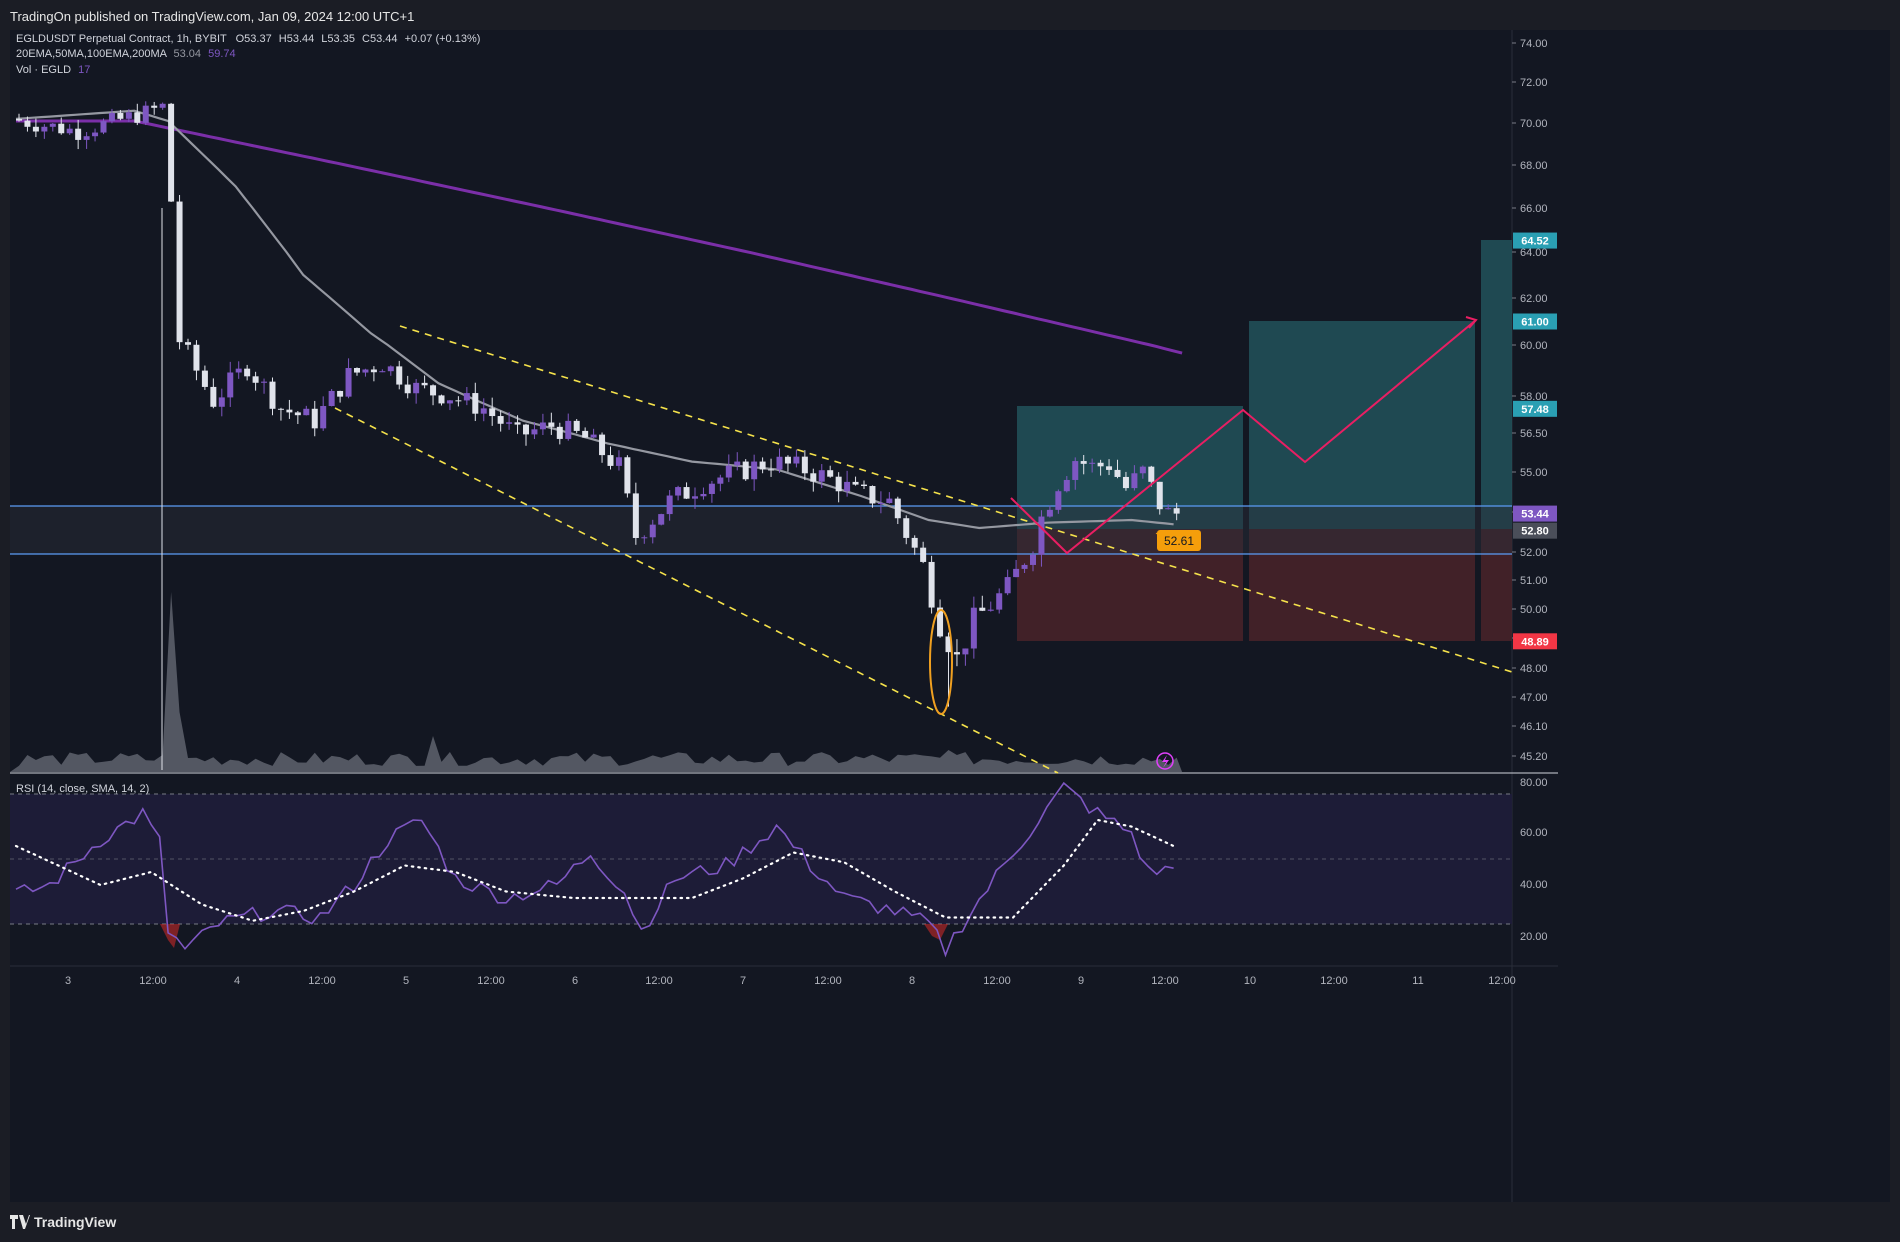  What do you see at coordinates (63, 1222) in the screenshot?
I see `tradingview-logo: TradingView` at bounding box center [63, 1222].